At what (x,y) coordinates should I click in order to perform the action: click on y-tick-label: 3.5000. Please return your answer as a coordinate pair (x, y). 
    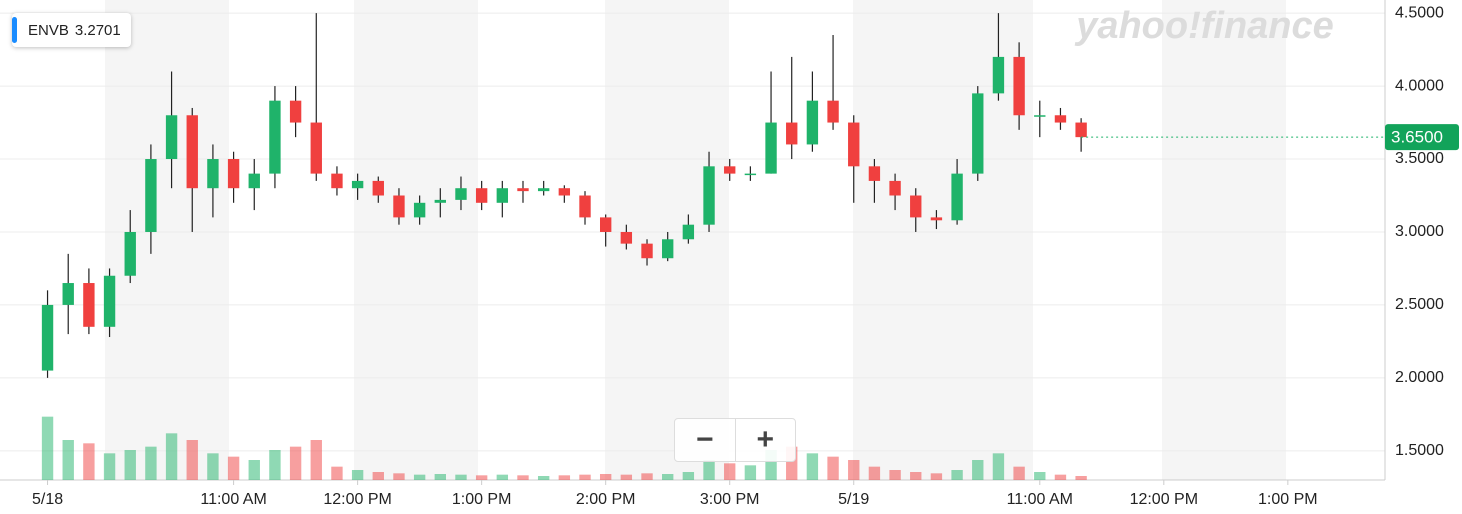
    Looking at the image, I should click on (1419, 158).